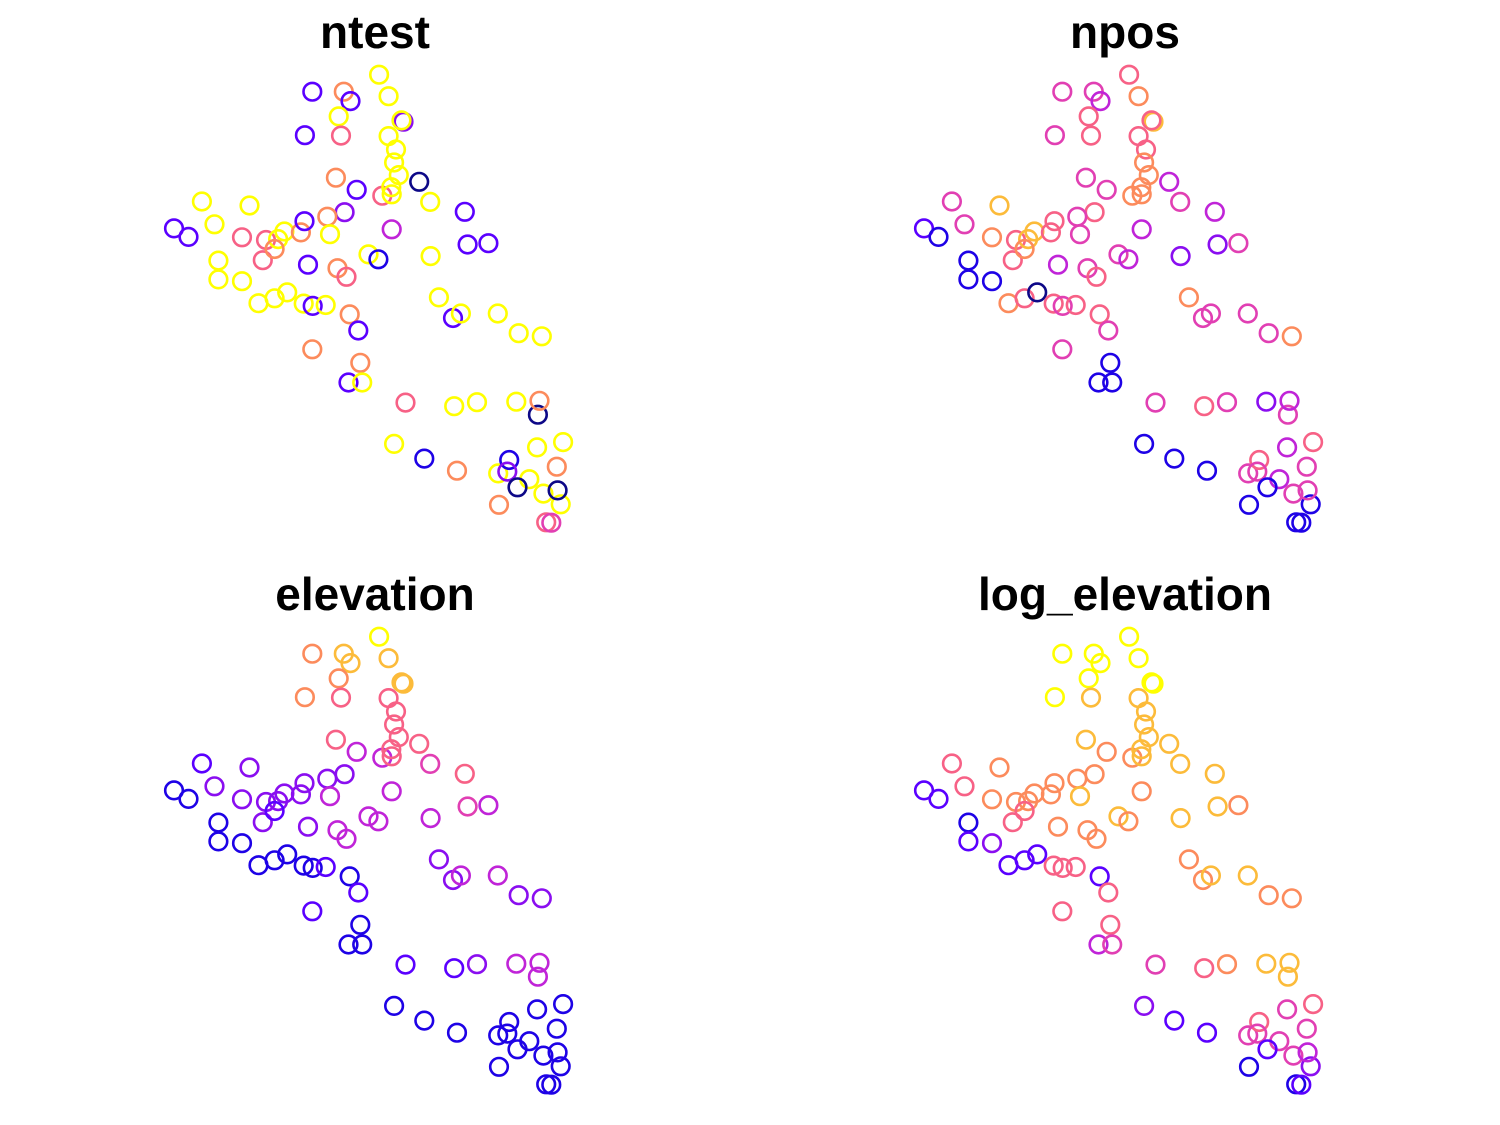 This screenshot has width=1500, height=1125. What do you see at coordinates (1125, 594) in the screenshot?
I see `panel-title: log_elevation` at bounding box center [1125, 594].